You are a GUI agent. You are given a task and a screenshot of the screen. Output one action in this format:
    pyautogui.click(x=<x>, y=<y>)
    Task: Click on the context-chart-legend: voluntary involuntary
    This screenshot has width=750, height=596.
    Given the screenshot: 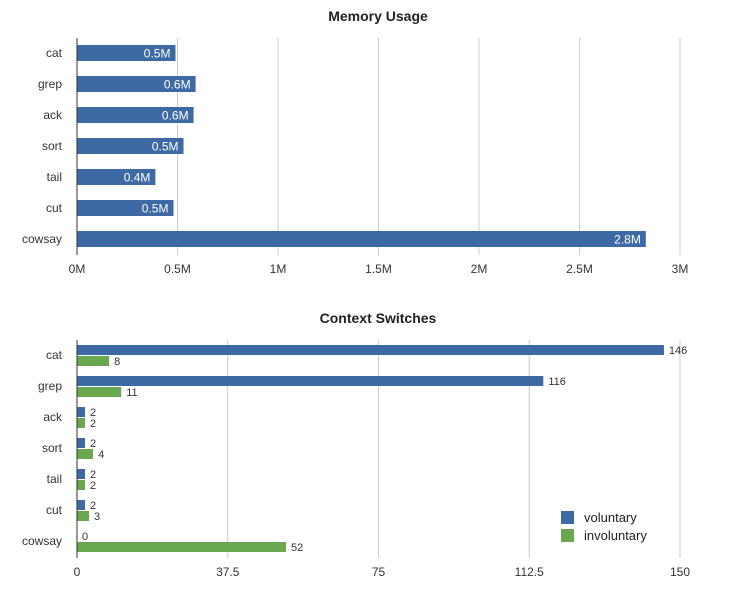 What is the action you would take?
    pyautogui.click(x=604, y=526)
    